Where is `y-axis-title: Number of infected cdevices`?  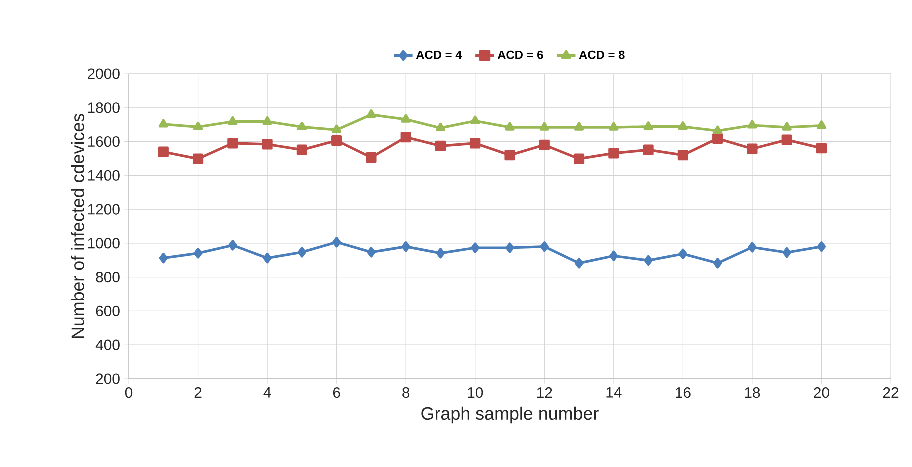
y-axis-title: Number of infected cdevices is located at coordinates (77, 226).